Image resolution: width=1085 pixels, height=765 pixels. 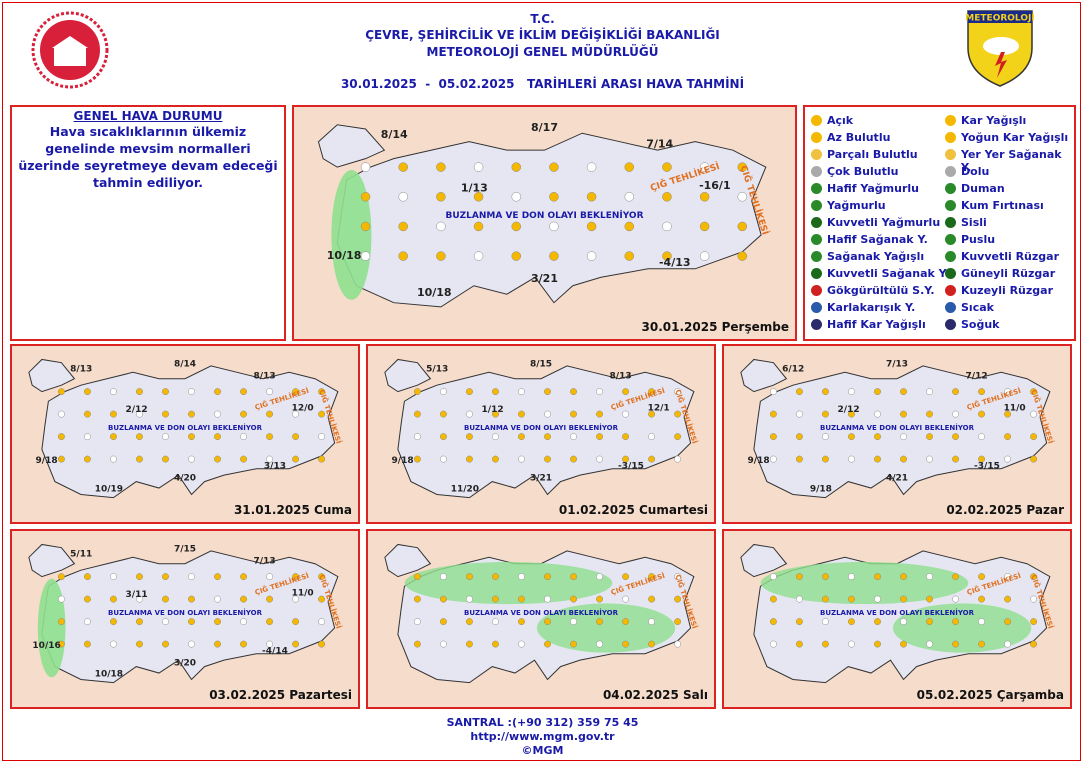 I want to click on map-date: 30.01.2025 Perşembe, so click(x=715, y=327).